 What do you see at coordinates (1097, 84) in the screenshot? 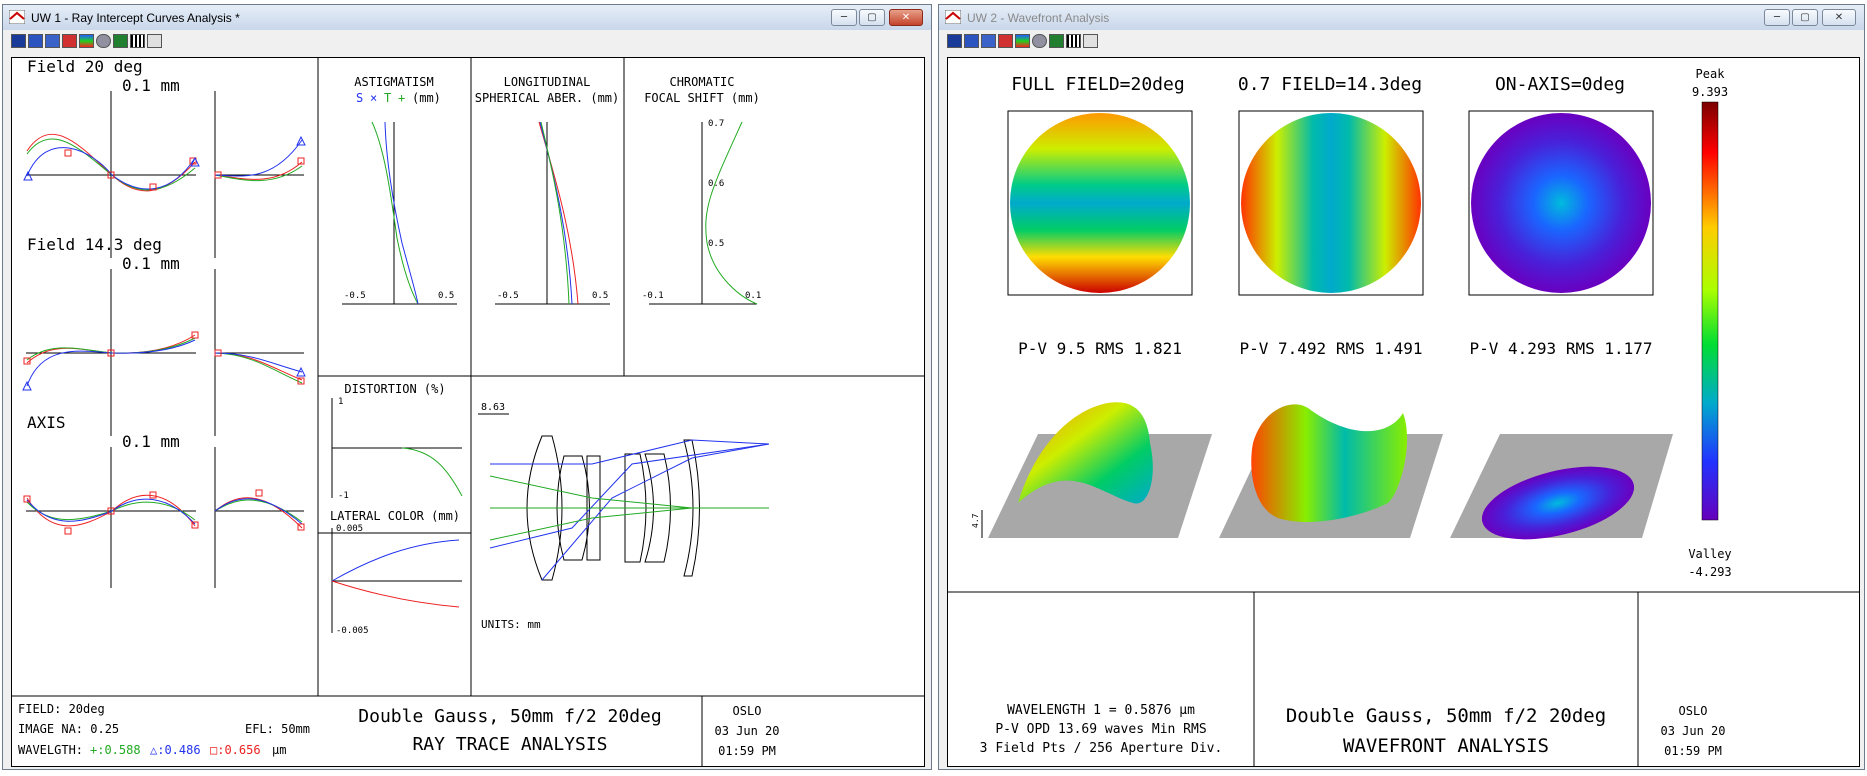
I see `col1-title: FULL FIELD=20deg` at bounding box center [1097, 84].